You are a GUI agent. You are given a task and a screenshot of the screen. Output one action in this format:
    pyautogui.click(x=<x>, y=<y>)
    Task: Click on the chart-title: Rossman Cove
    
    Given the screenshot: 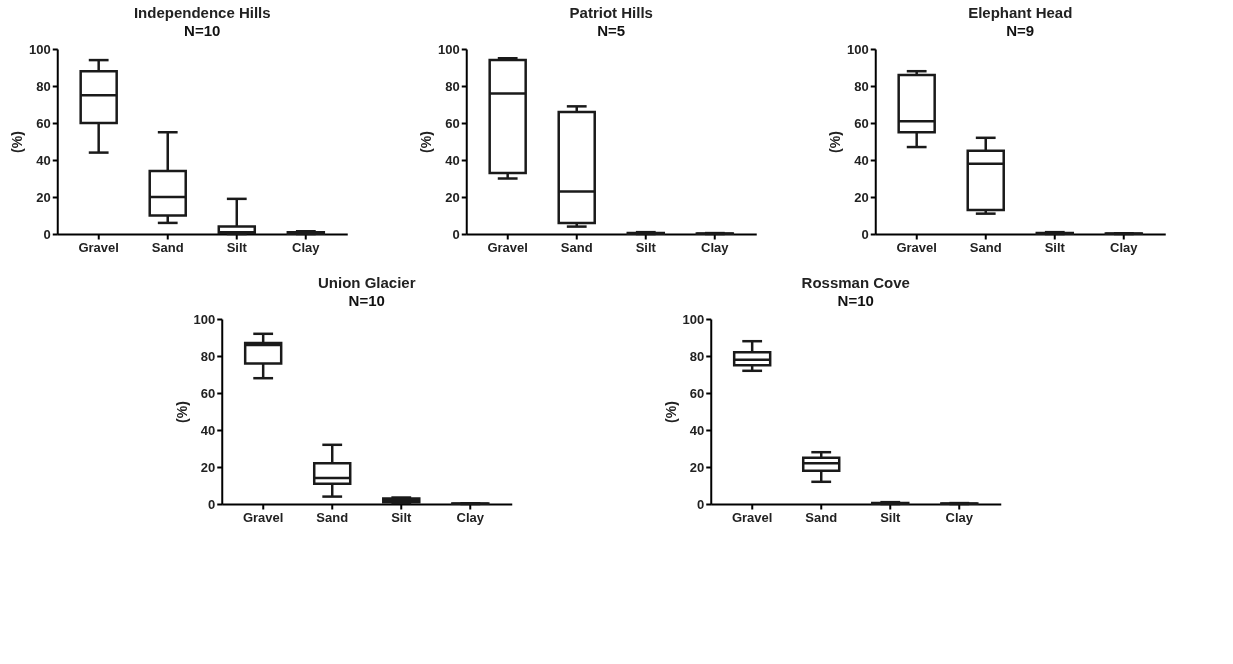 What is the action you would take?
    pyautogui.click(x=855, y=282)
    